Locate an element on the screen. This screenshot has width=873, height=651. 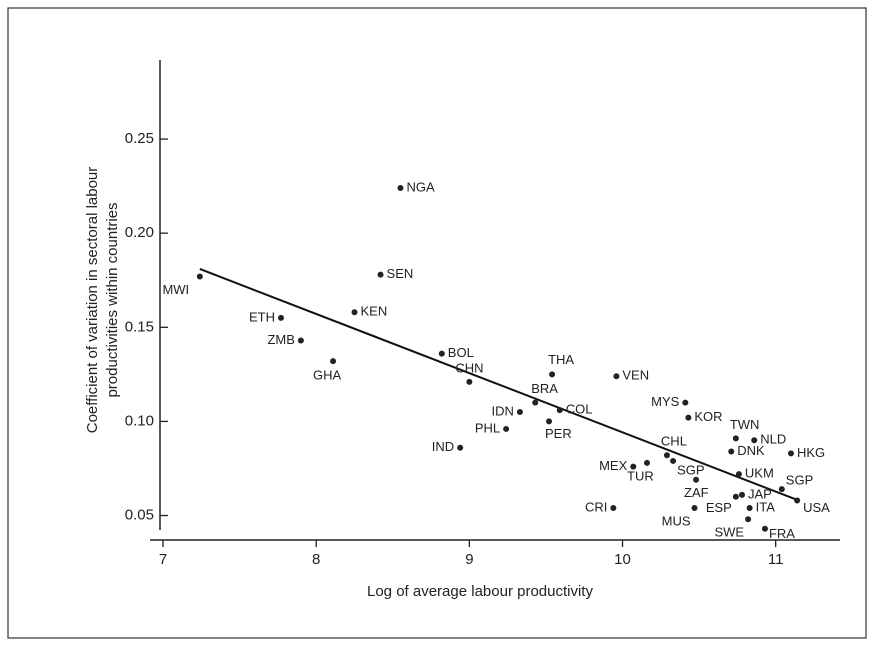
point-label: USA is located at coordinates (816, 507).